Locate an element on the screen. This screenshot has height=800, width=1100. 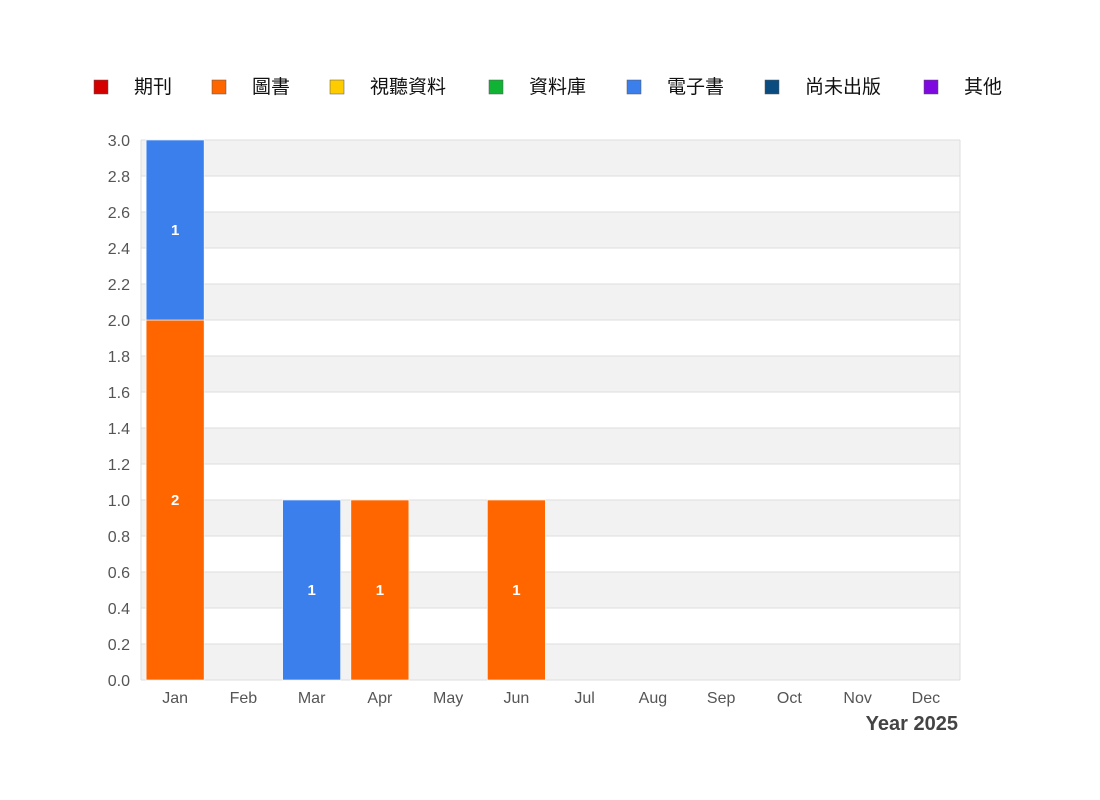
y-tick-label: 2.4 is located at coordinates (119, 249).